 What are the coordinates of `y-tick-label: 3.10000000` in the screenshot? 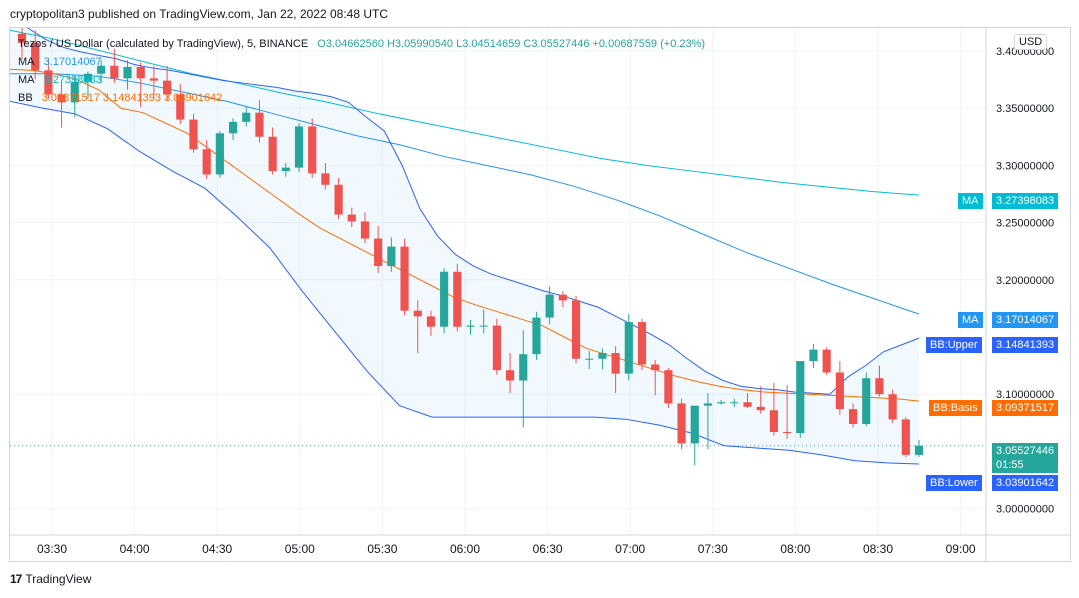 It's located at (1025, 395).